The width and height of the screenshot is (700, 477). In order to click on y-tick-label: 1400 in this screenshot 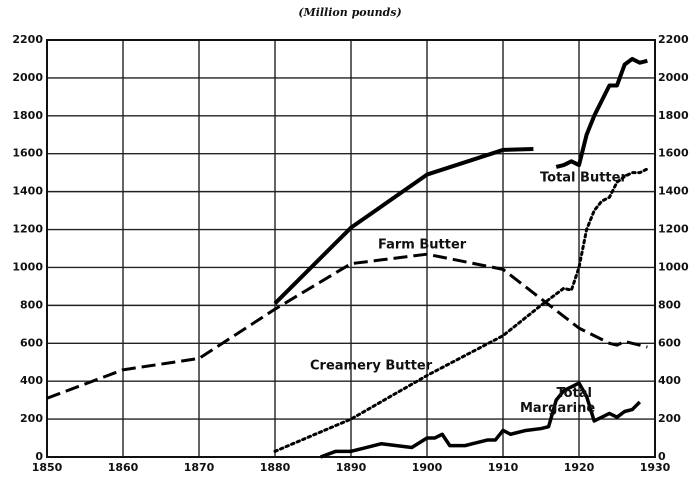, I will do `click(27, 191)`.